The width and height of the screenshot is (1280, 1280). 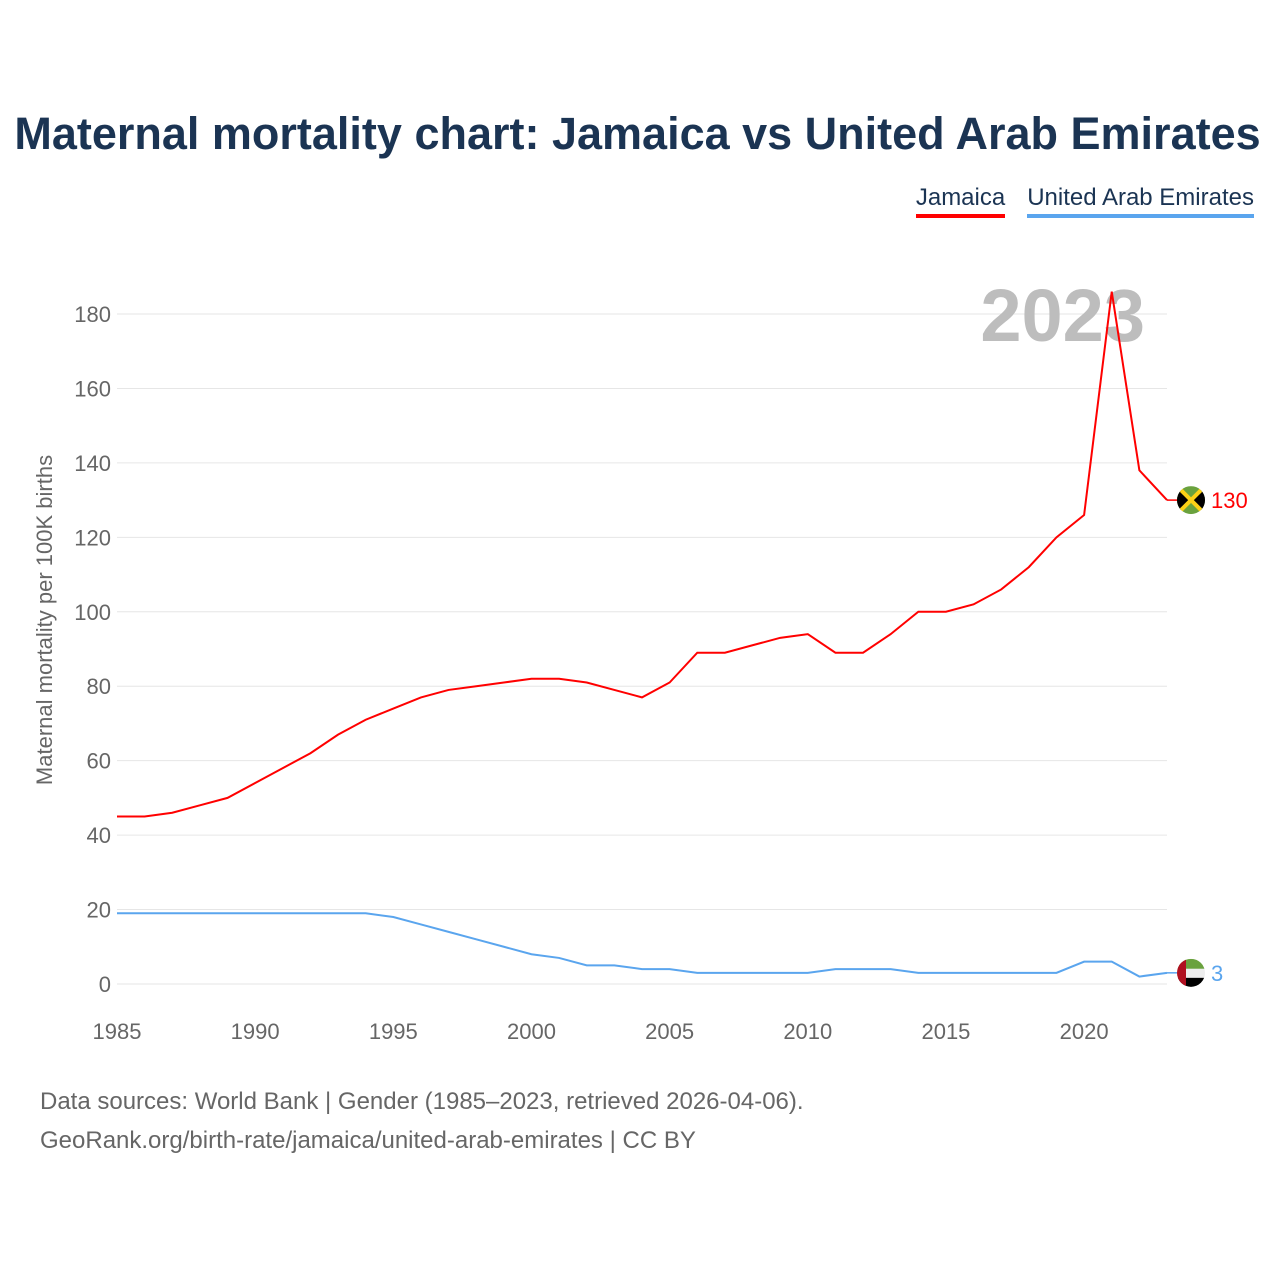 I want to click on x-tick-label: 2010, so click(x=807, y=1031).